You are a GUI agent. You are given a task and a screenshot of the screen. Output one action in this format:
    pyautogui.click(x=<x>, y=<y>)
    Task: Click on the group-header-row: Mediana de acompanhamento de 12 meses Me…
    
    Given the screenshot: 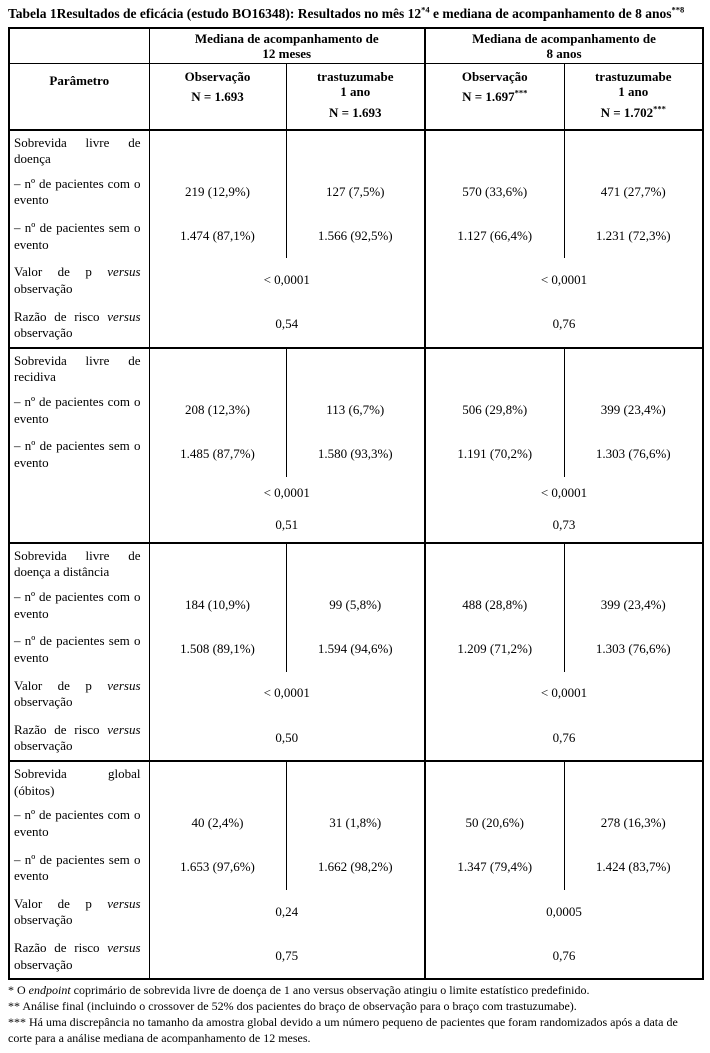 What is the action you would take?
    pyautogui.click(x=356, y=45)
    